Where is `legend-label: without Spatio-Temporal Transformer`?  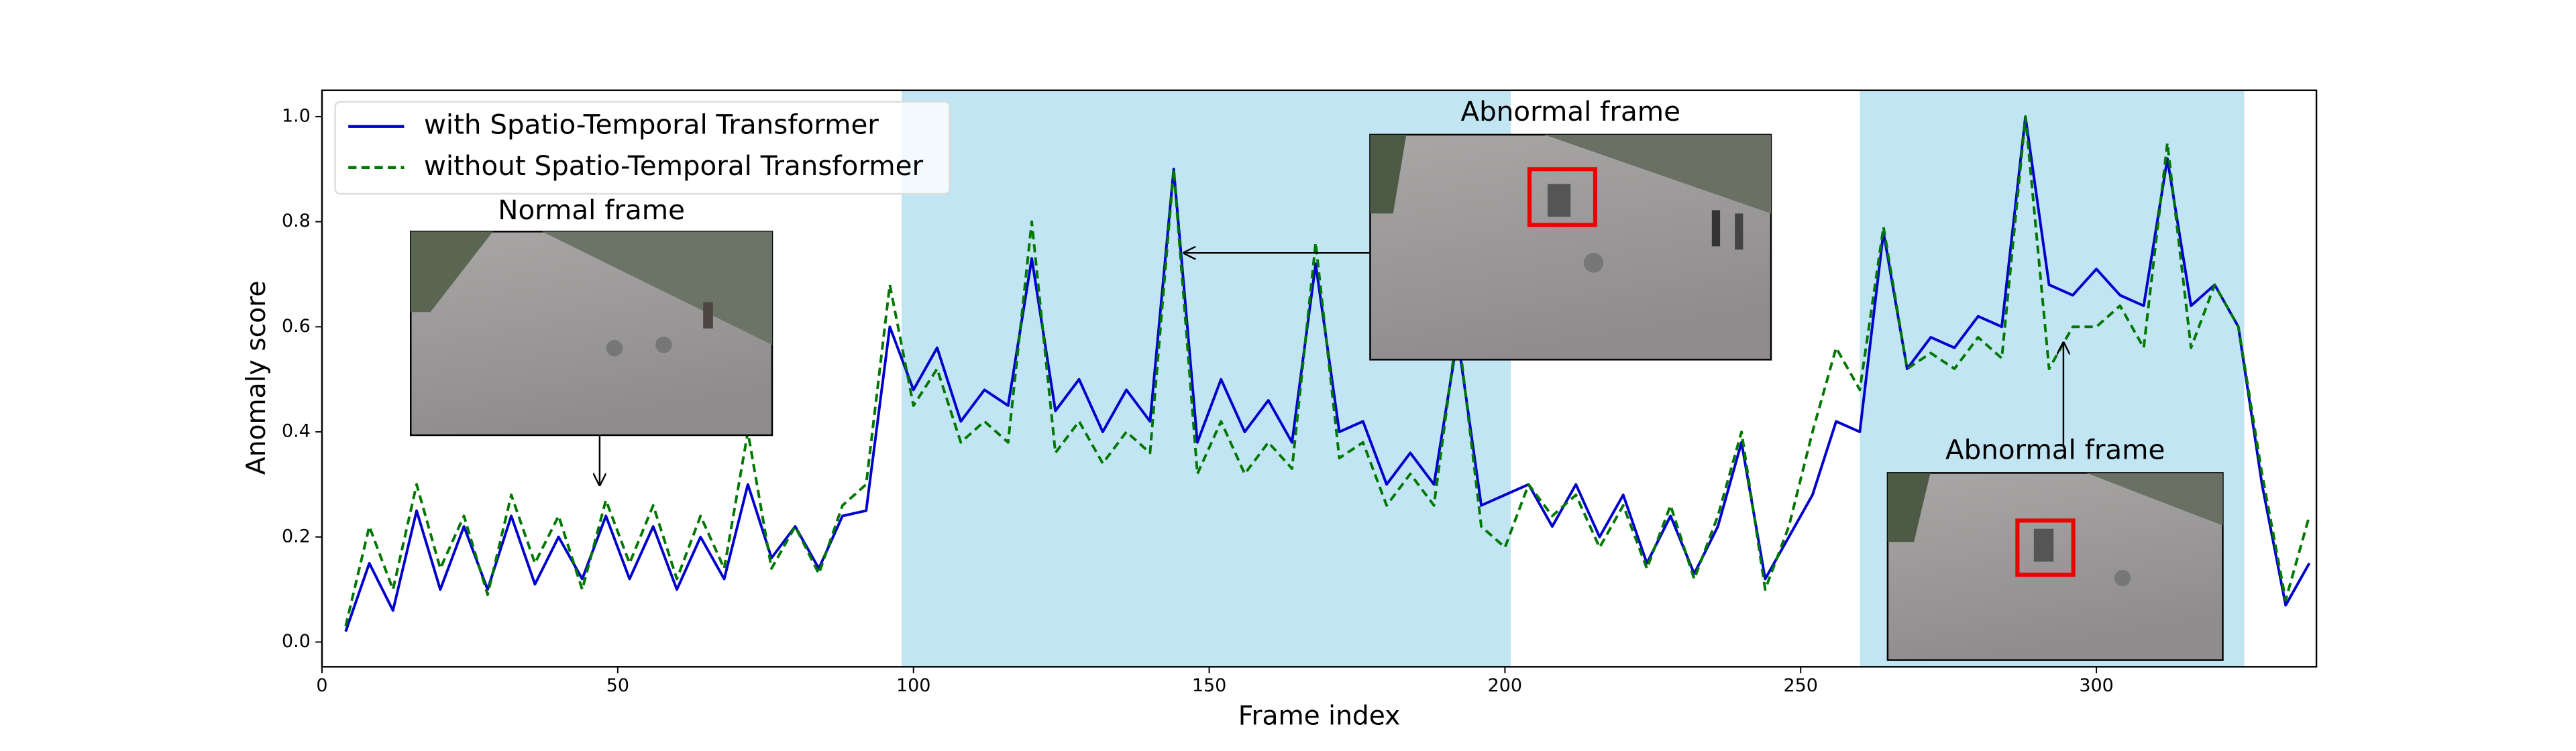
legend-label: without Spatio-Temporal Transformer is located at coordinates (674, 166).